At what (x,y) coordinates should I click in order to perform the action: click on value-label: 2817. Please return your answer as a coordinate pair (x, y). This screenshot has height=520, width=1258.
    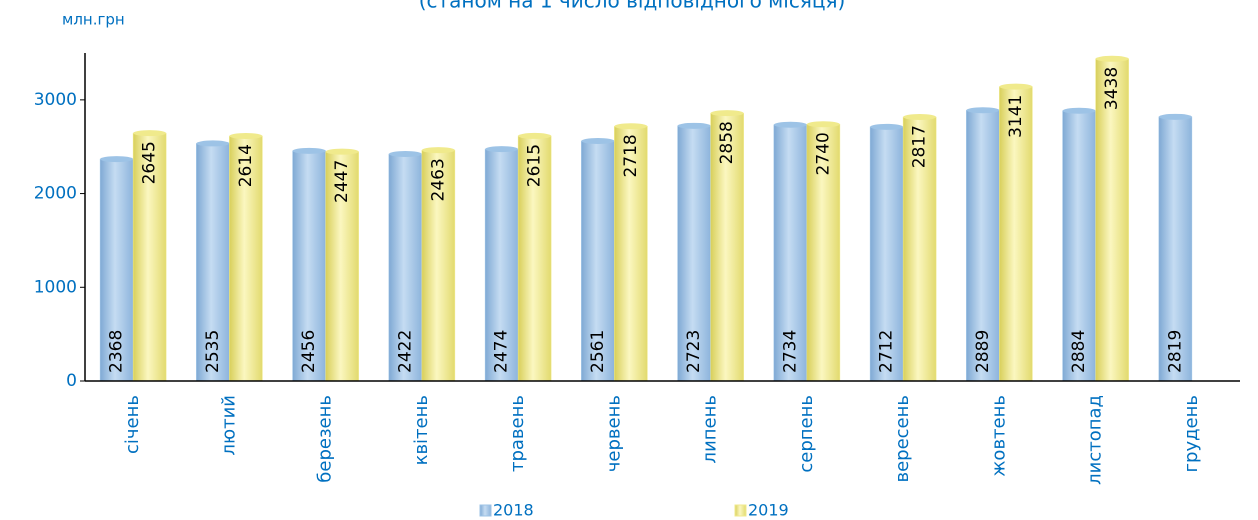
    Looking at the image, I should click on (920, 146).